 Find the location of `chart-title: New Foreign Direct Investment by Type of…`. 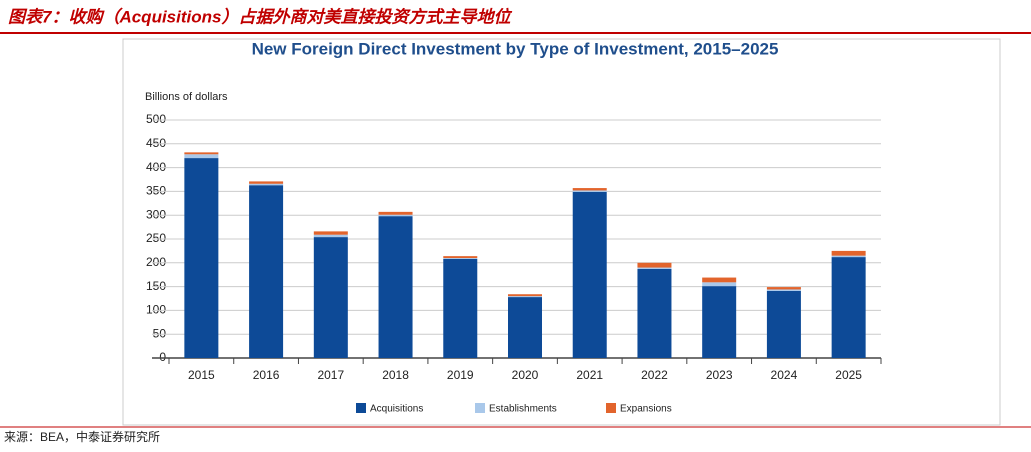

chart-title: New Foreign Direct Investment by Type of… is located at coordinates (515, 48).